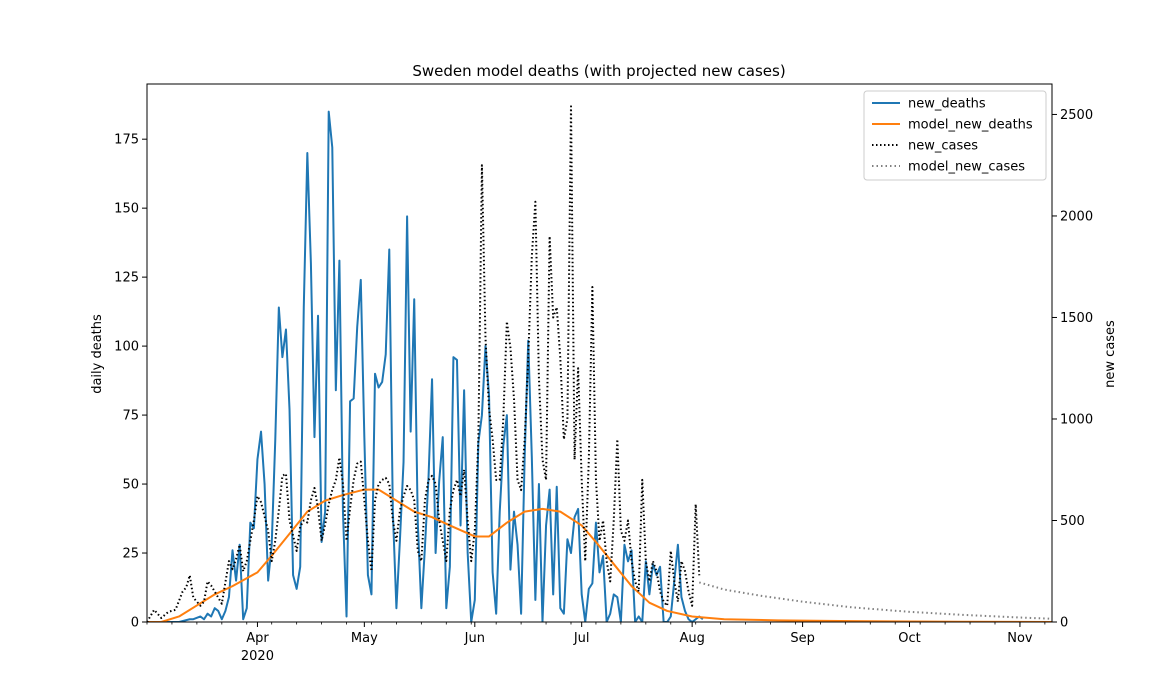 The height and width of the screenshot is (700, 1170). I want to click on legend-label-new-cases: new_cases, so click(943, 146).